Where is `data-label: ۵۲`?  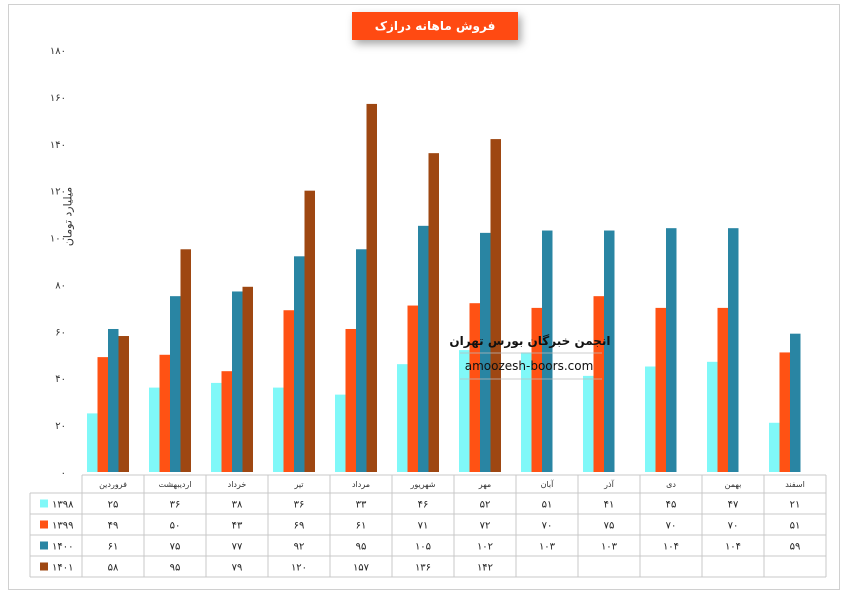
data-label: ۵۲ is located at coordinates (485, 505).